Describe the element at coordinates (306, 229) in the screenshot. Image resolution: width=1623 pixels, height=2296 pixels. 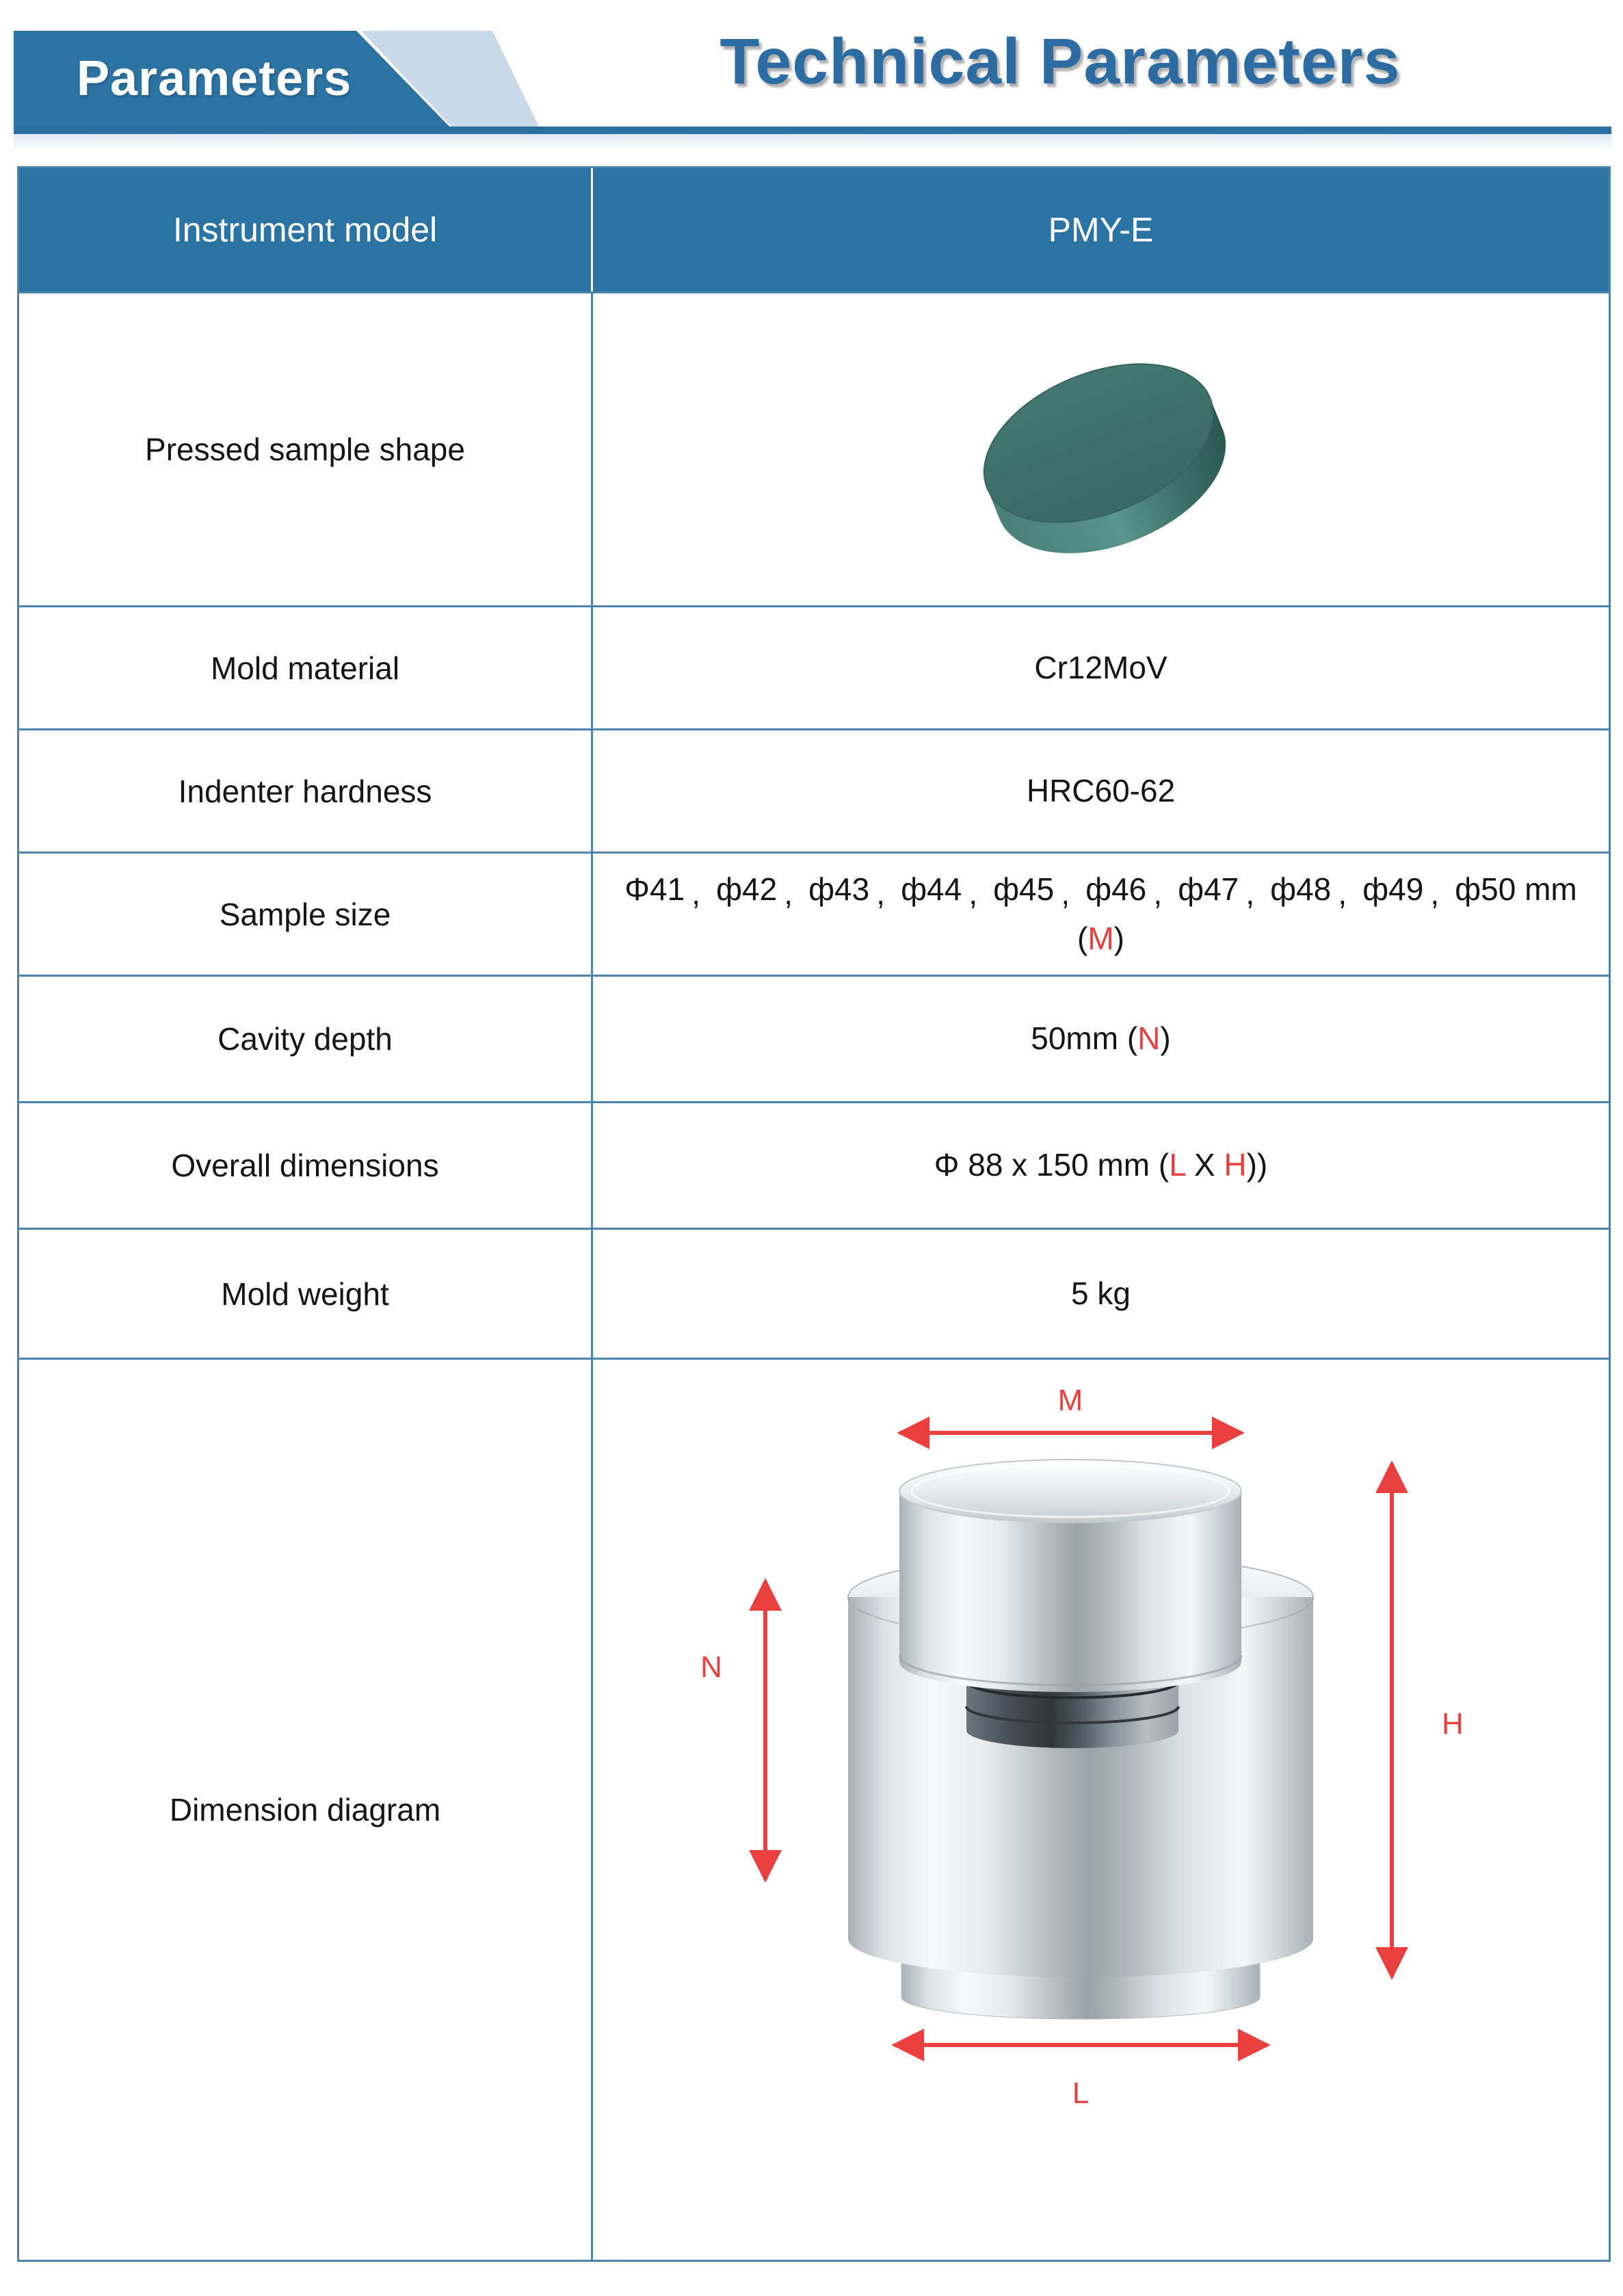
I see `header-cell-model: Instrument model` at that location.